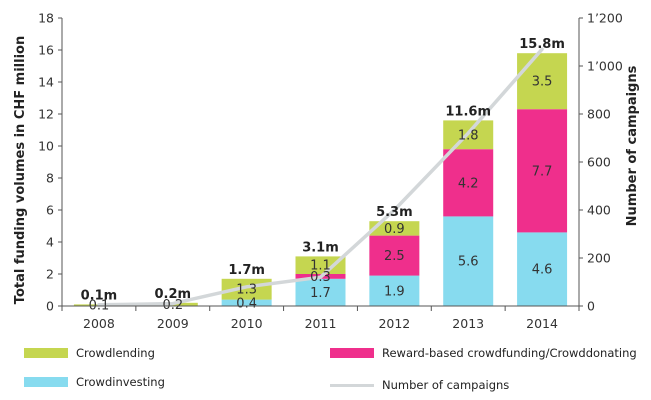  Describe the element at coordinates (46, 114) in the screenshot. I see `y-tick-label: 12` at that location.